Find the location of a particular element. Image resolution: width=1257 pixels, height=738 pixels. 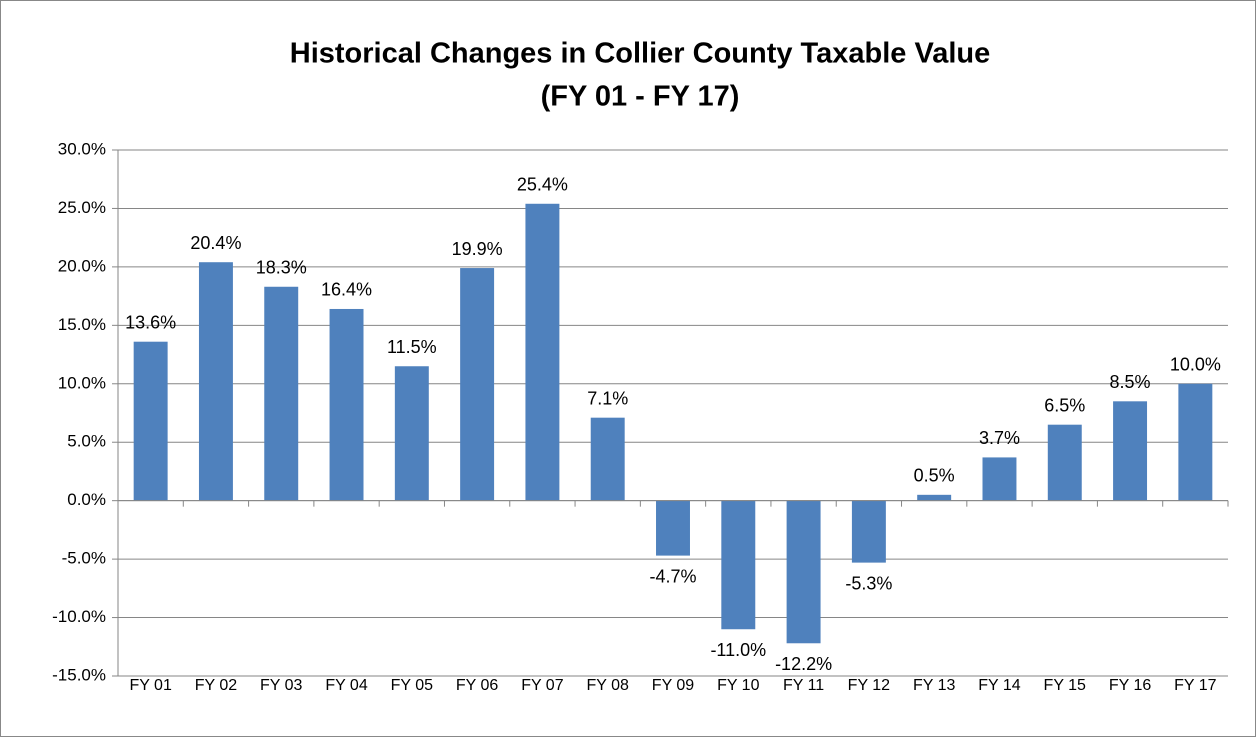

data-label: -5.3% is located at coordinates (868, 583).